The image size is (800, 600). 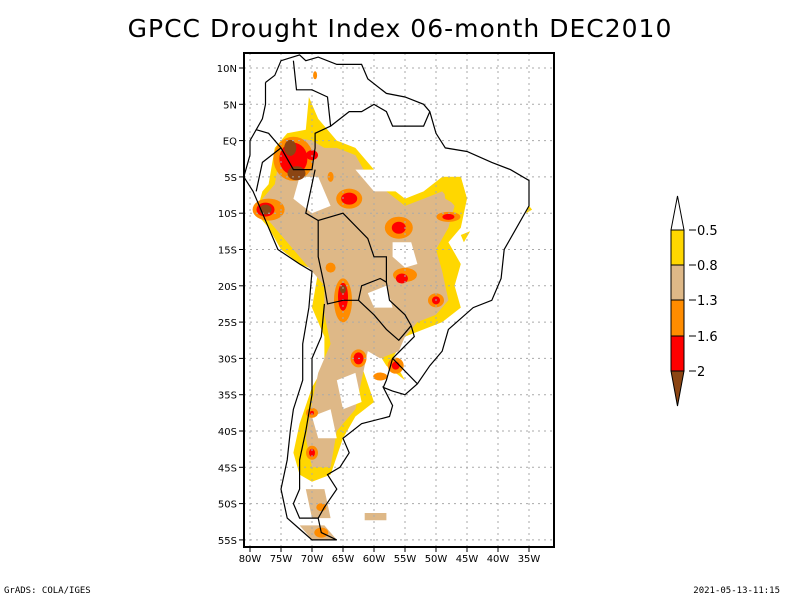 I want to click on lon-tick-label: 45W, so click(x=467, y=559).